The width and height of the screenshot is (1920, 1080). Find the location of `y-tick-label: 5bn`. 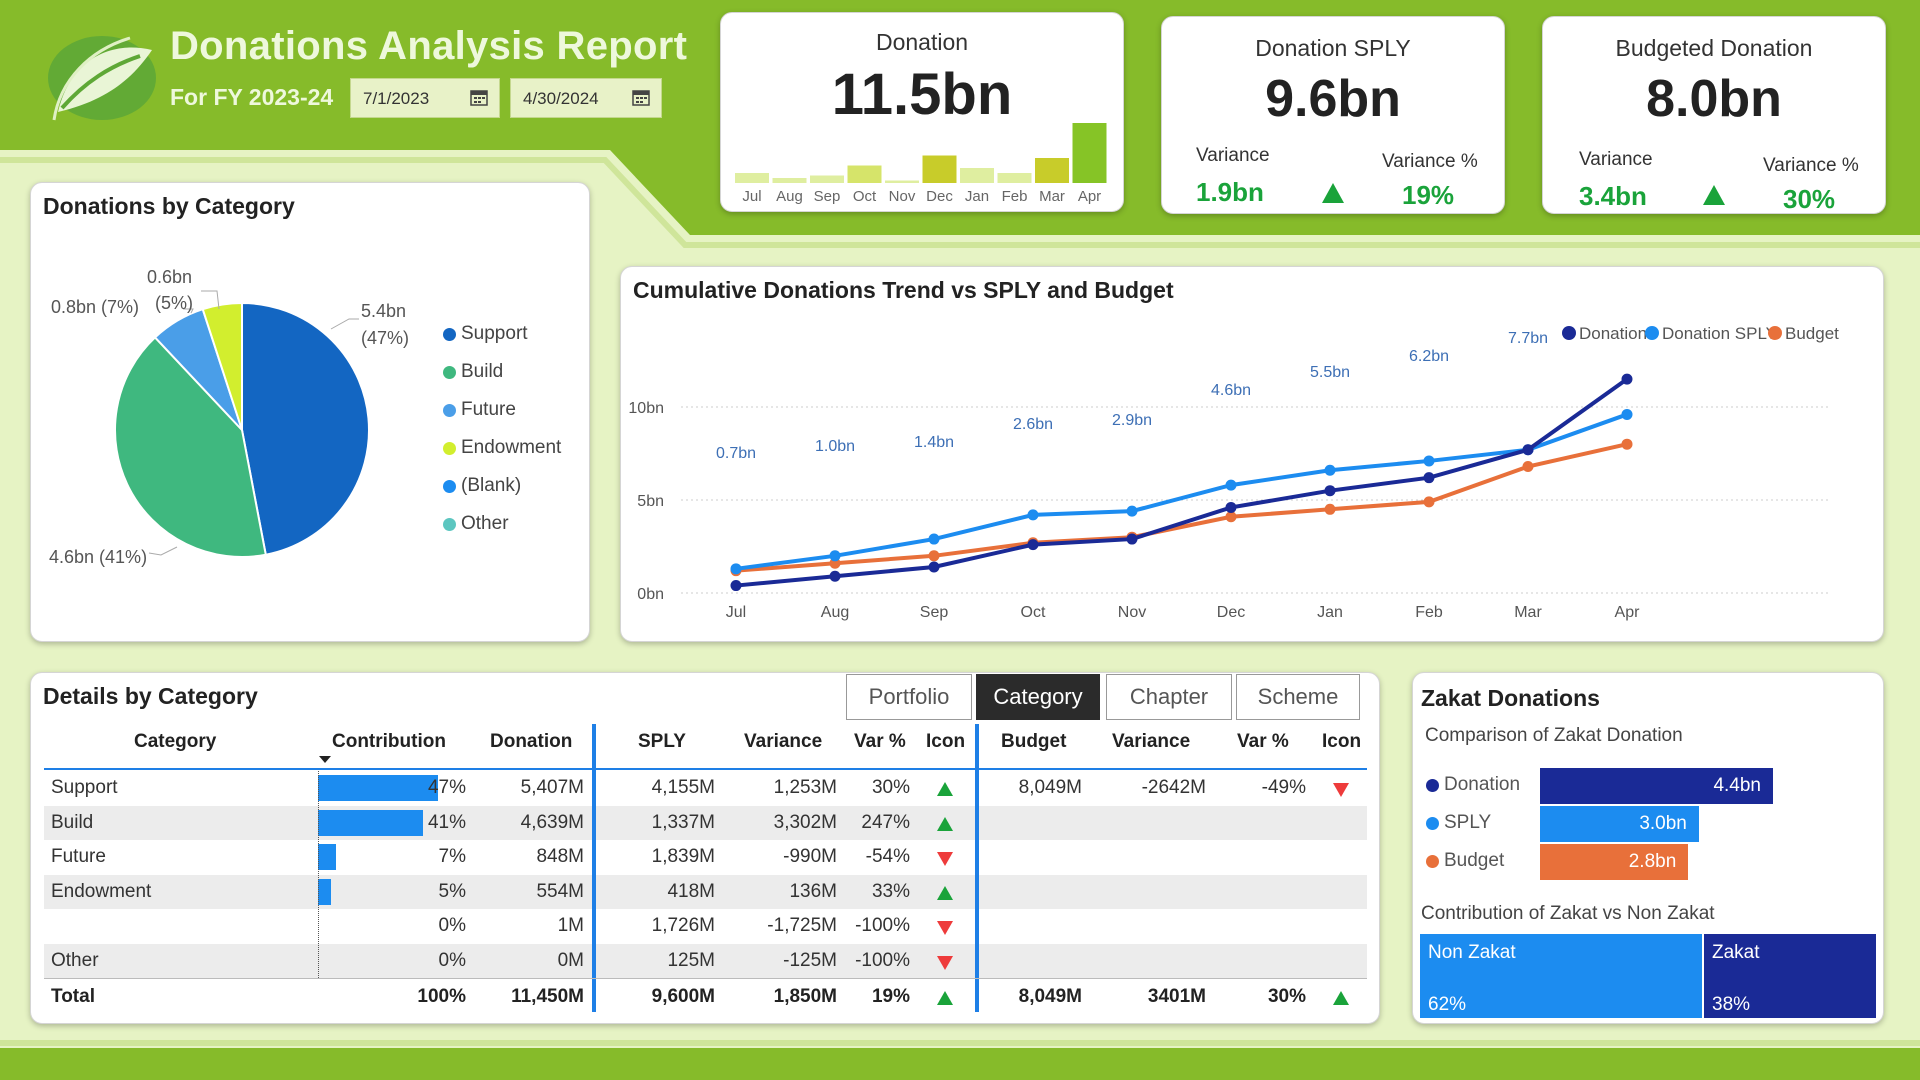

y-tick-label: 5bn is located at coordinates (650, 501).